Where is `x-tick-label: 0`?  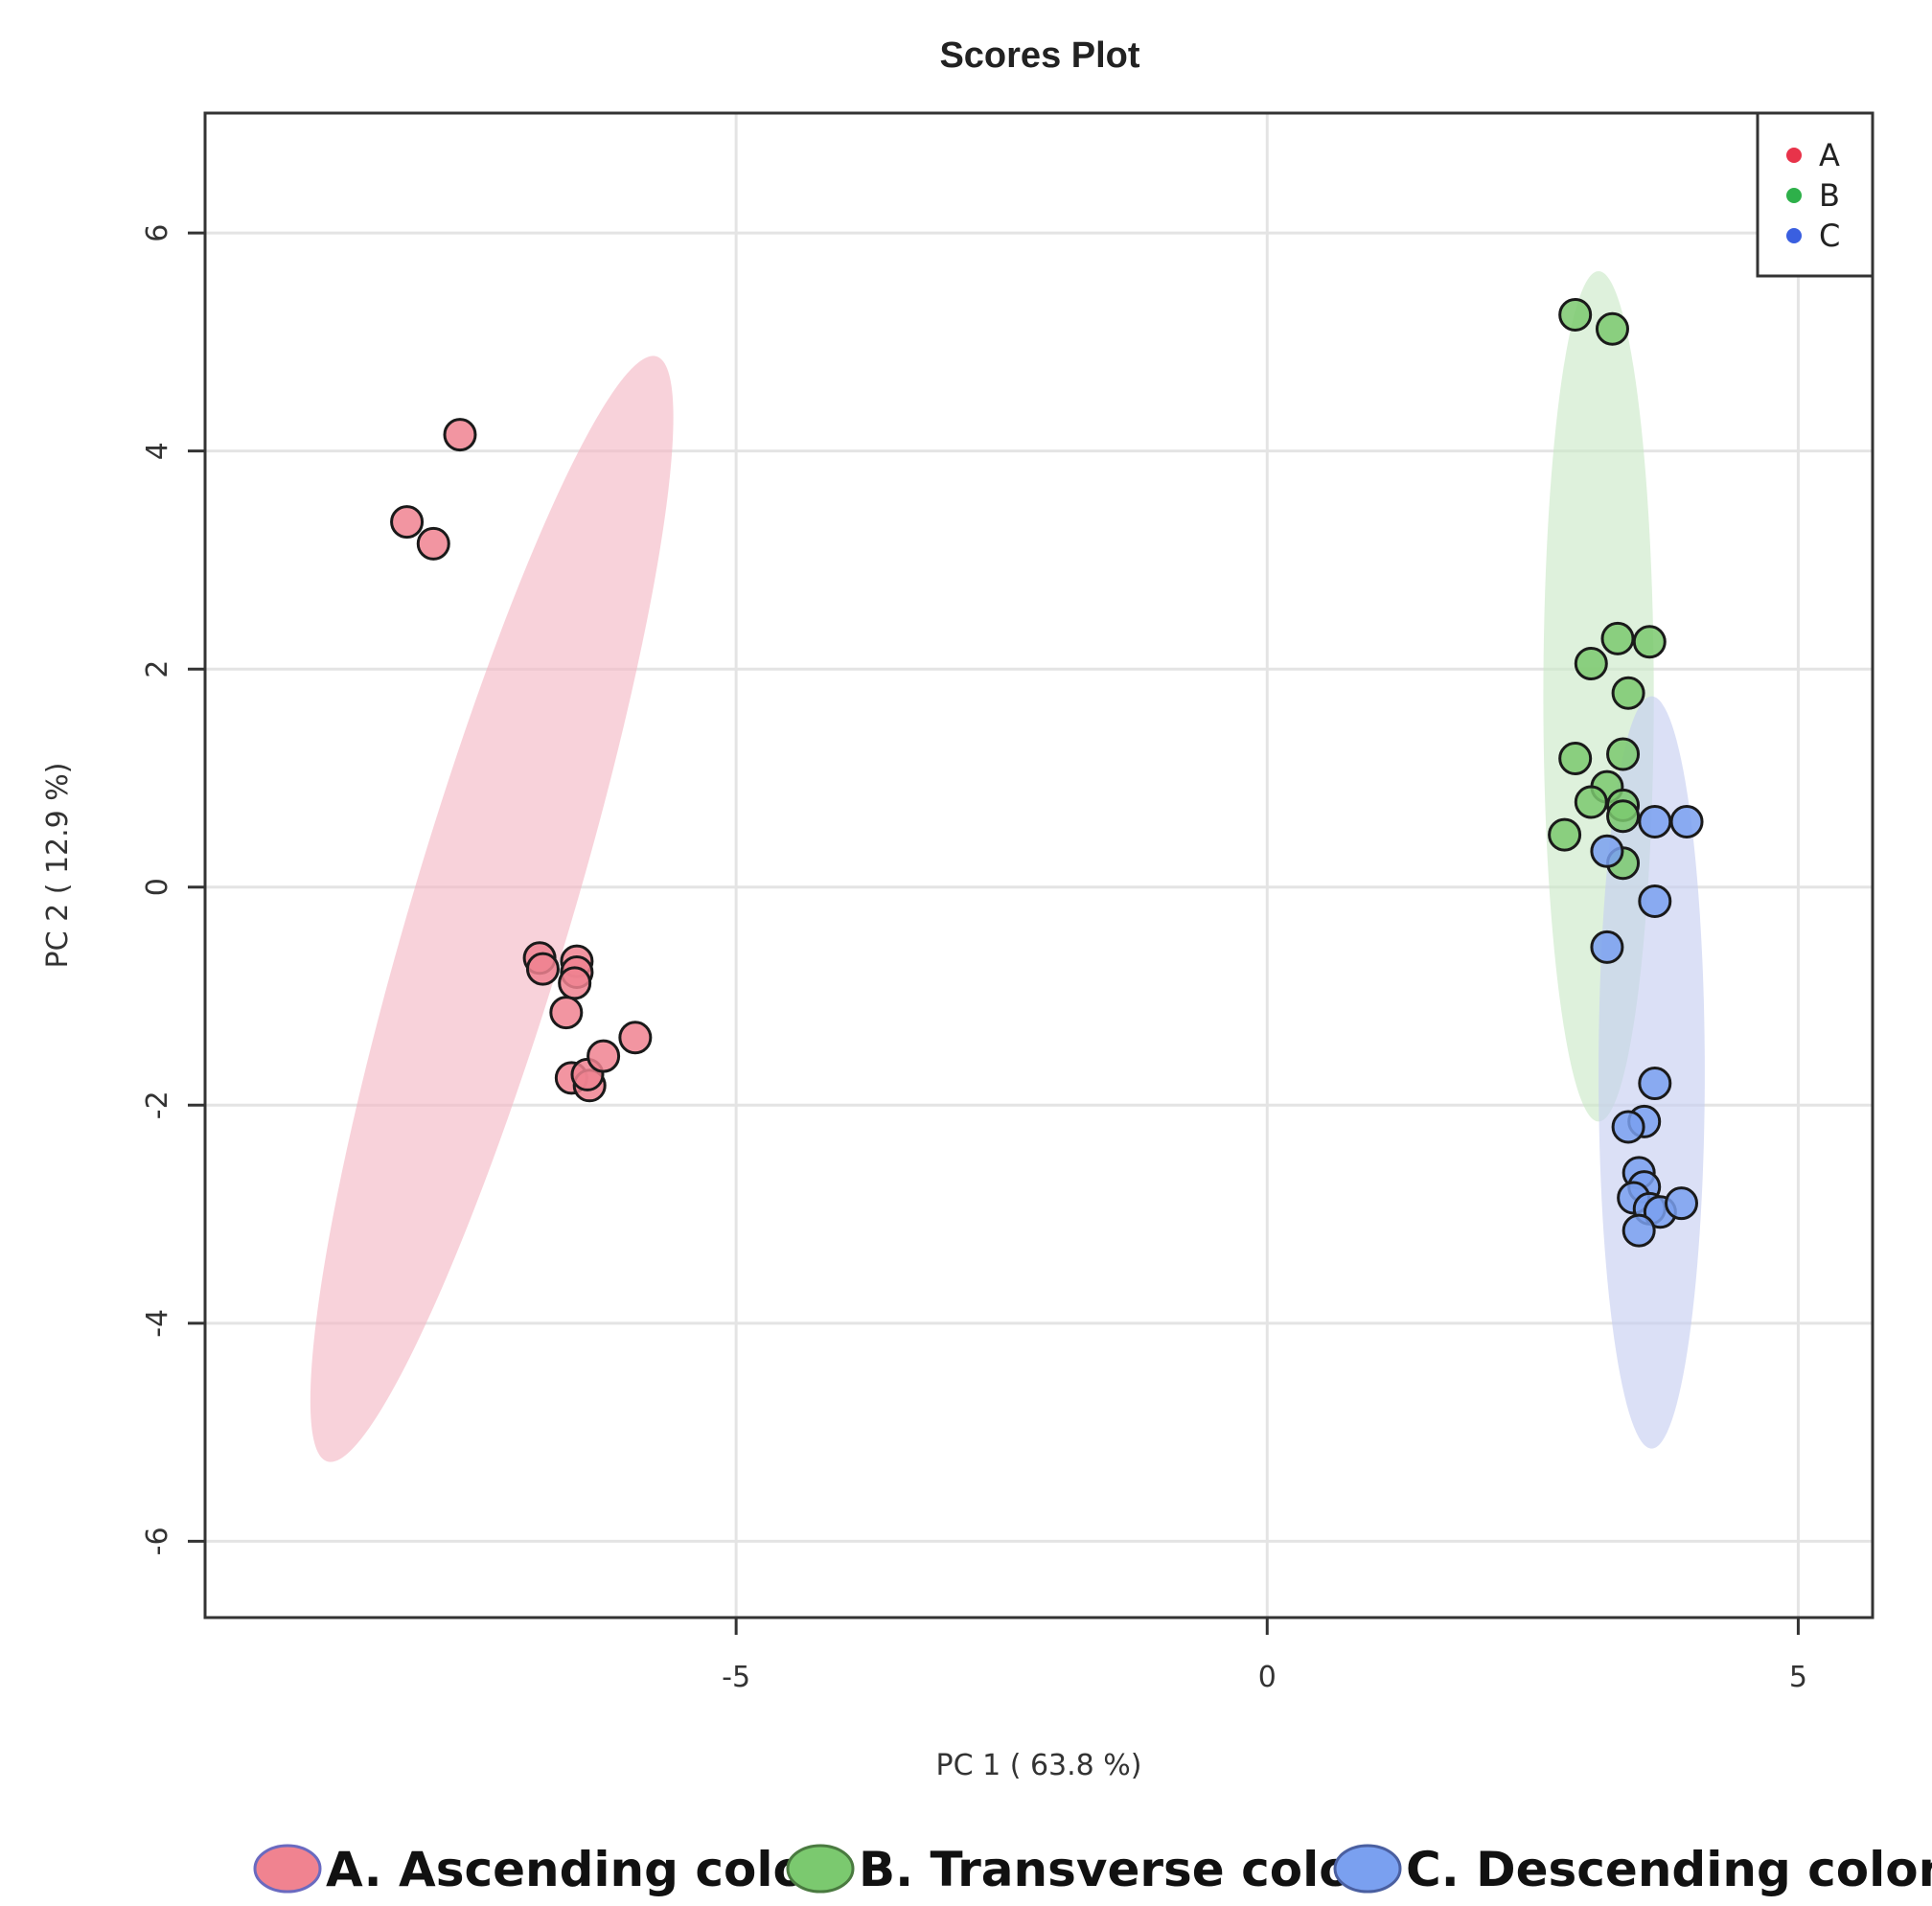 x-tick-label: 0 is located at coordinates (1267, 1677).